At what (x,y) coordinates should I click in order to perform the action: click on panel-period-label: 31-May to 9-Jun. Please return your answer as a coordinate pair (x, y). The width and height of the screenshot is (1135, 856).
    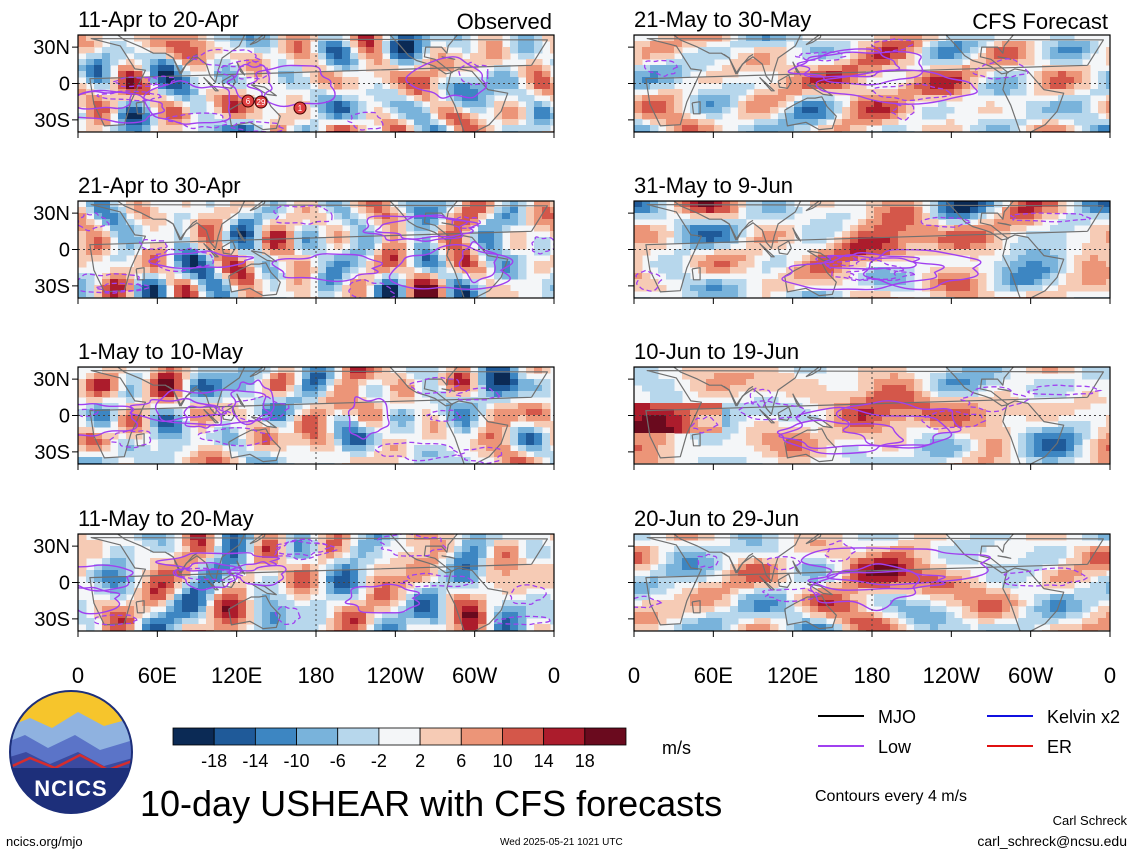
    Looking at the image, I should click on (713, 185).